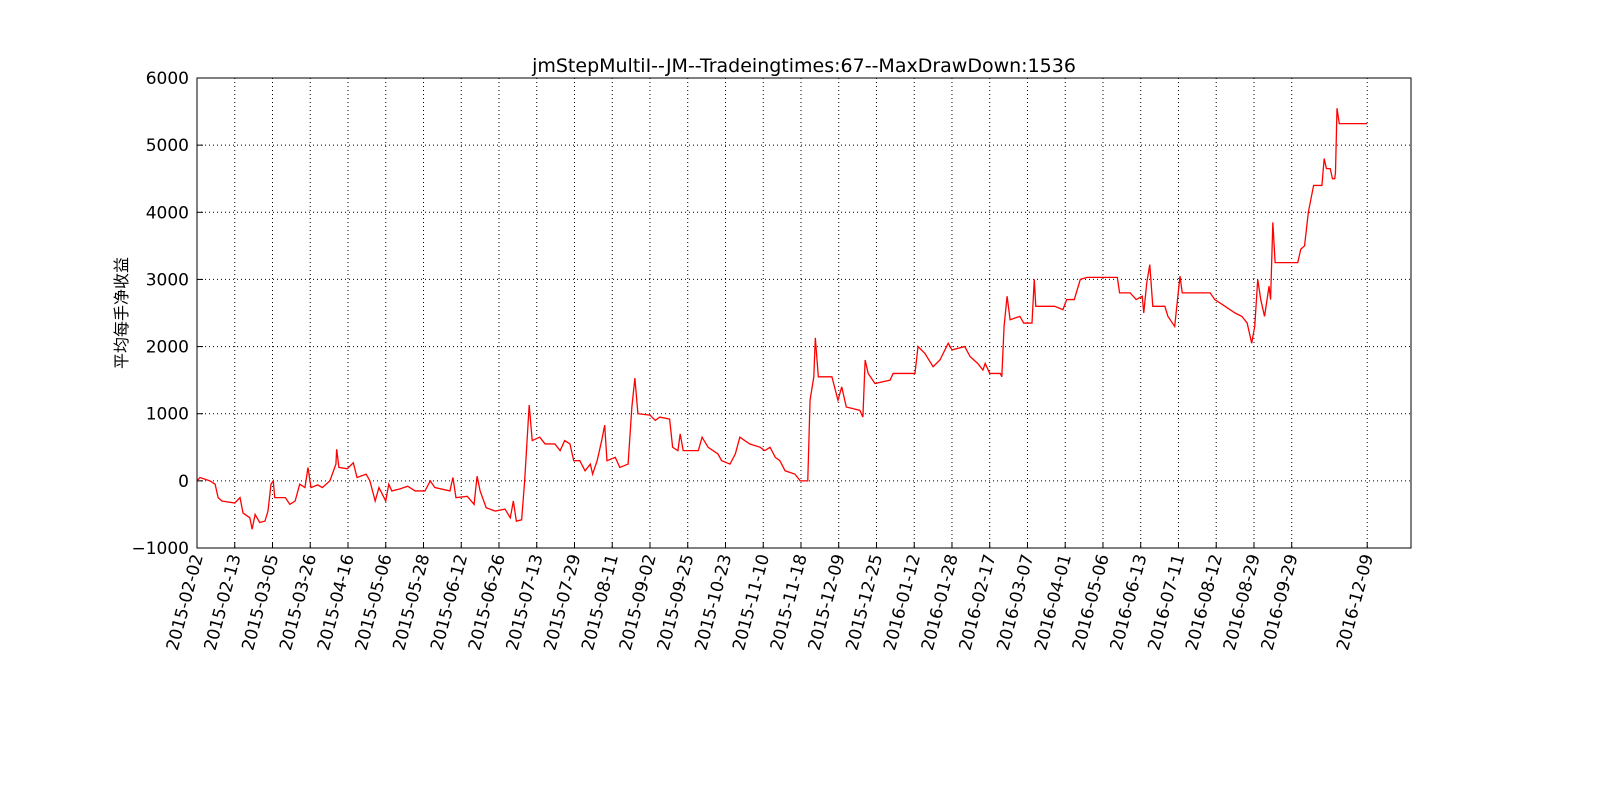 This screenshot has width=1600, height=800. Describe the element at coordinates (183, 482) in the screenshot. I see `y-tick-label: 0` at that location.